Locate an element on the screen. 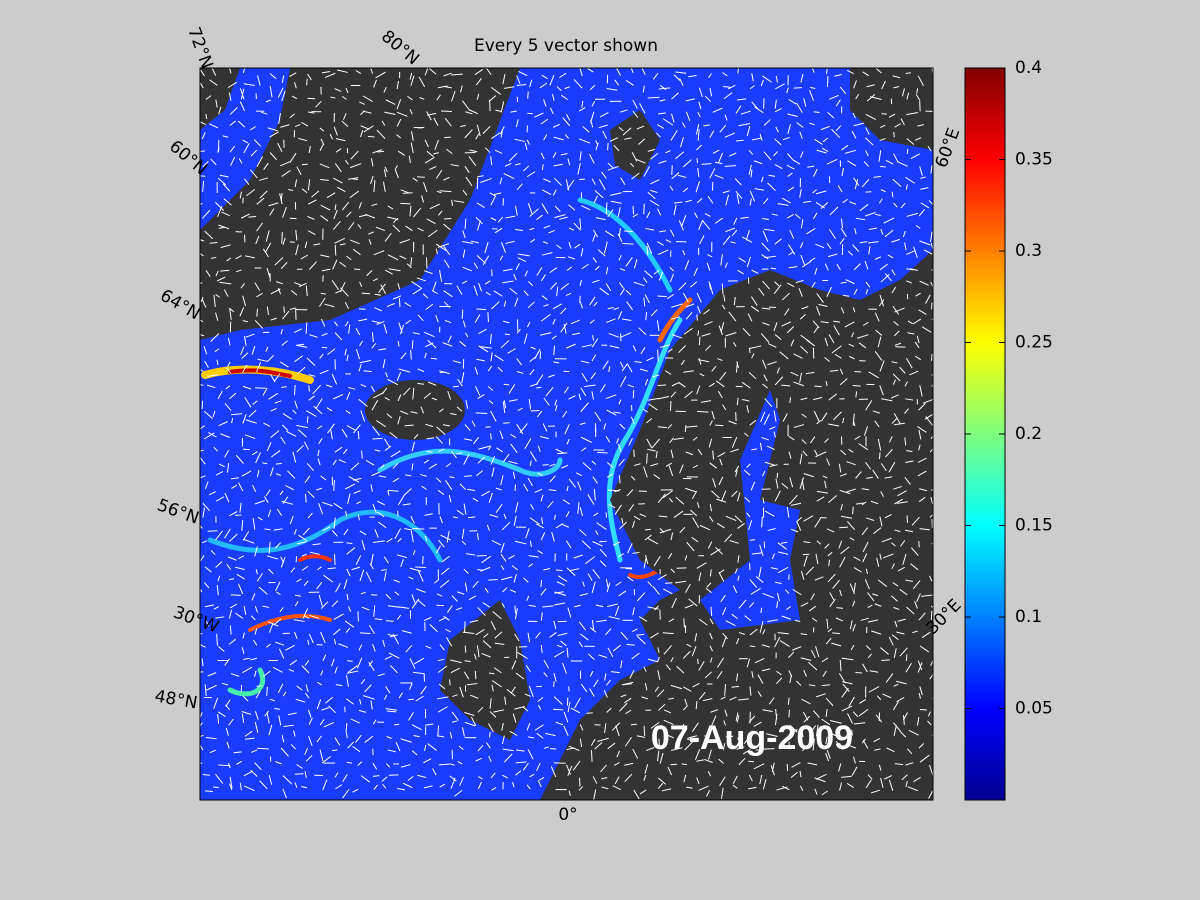  colorbar-tick-label: 0.2 is located at coordinates (1028, 434).